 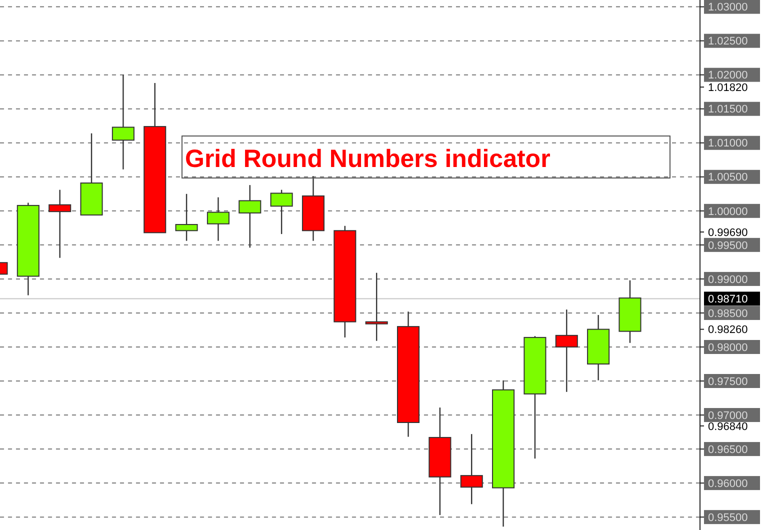 I want to click on y-tick-label: 0.95500, so click(x=728, y=518).